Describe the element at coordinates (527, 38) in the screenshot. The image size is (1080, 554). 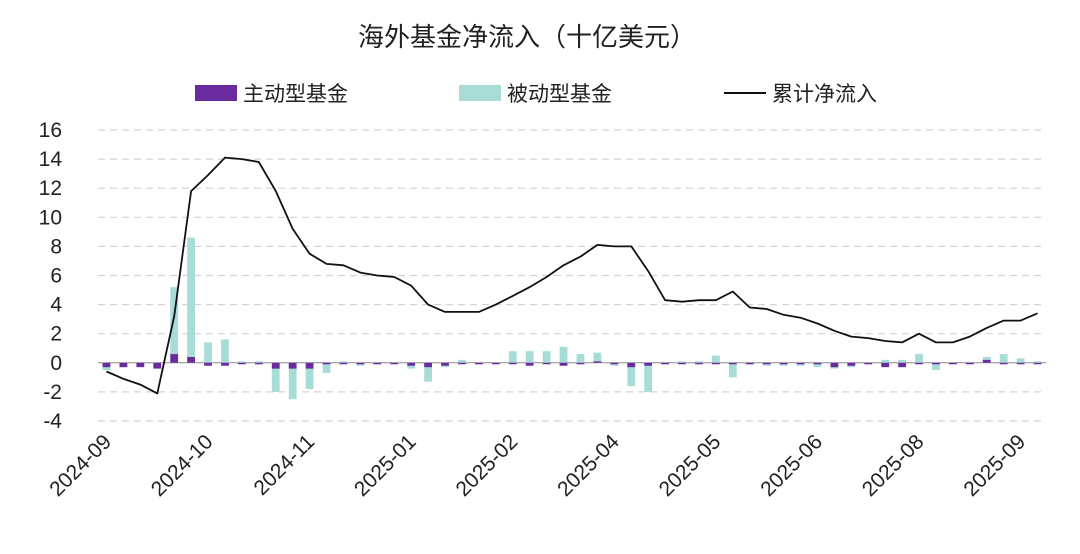
I see `chart-title: 海外基金净流入（十亿美元）` at that location.